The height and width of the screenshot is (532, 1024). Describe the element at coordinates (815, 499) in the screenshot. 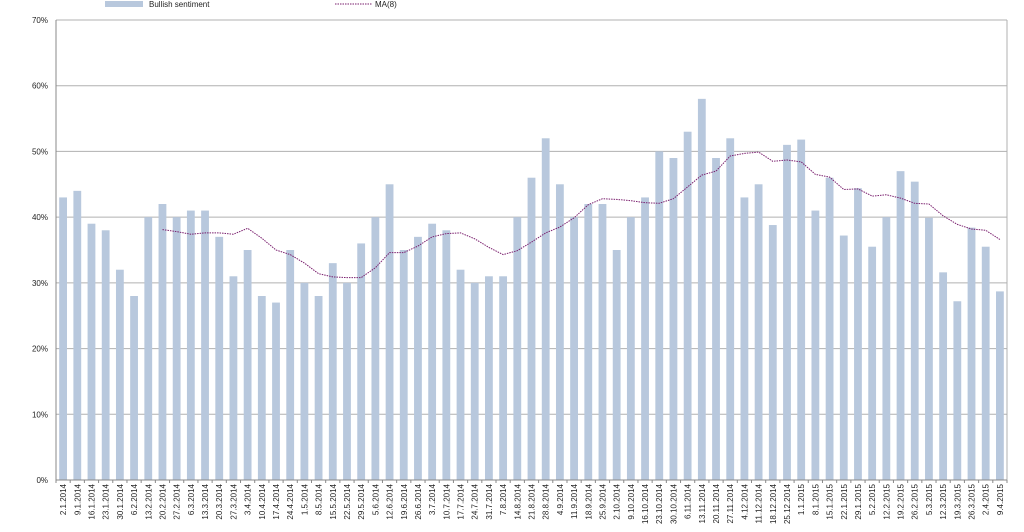

I see `x-tick-label: 8.1.2015` at that location.